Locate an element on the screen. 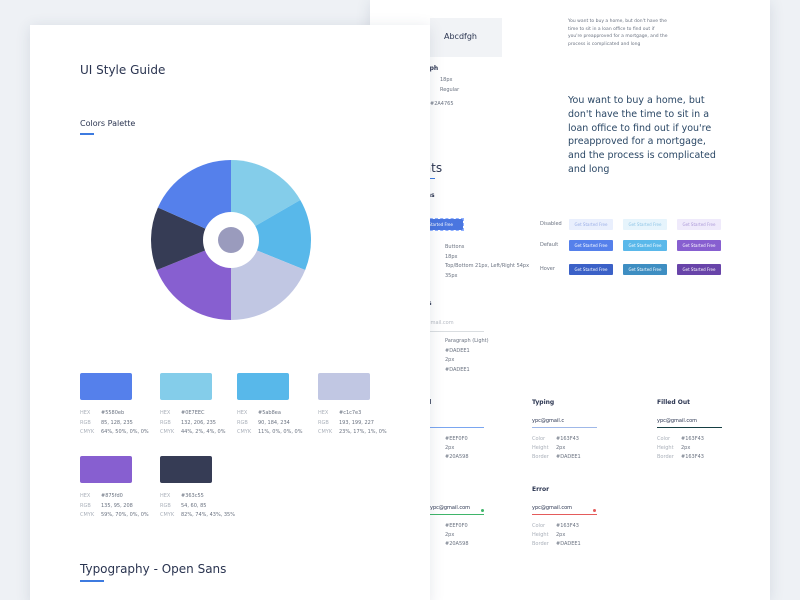 This screenshot has width=800, height=600. typography-heading: Typography - Open Sans is located at coordinates (153, 569).